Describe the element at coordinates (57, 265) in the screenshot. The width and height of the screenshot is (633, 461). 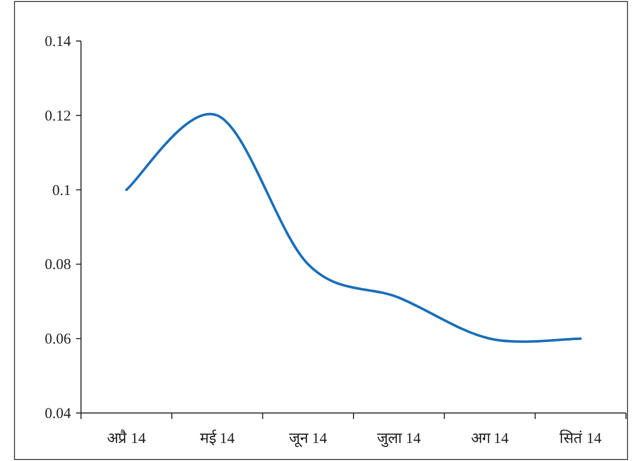
I see `y-tick-label: 0.08` at that location.